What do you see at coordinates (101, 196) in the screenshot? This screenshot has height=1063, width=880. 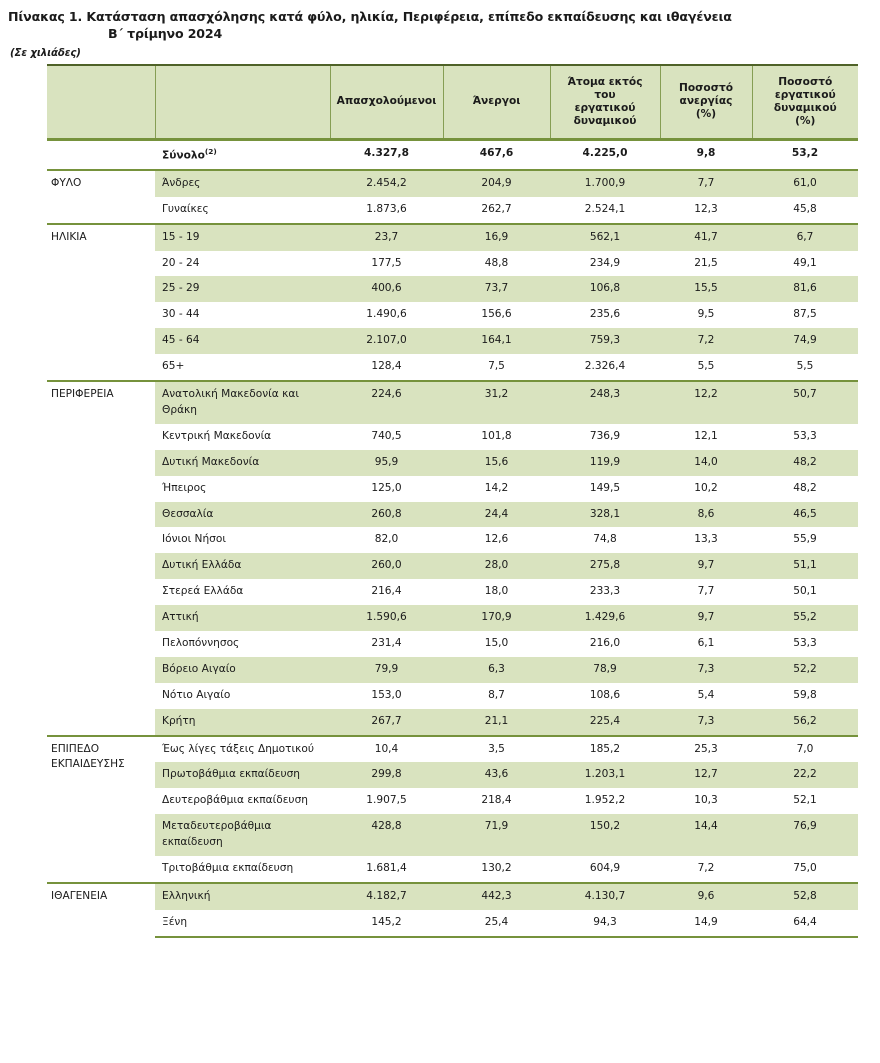 I see `row-category-label: ΦΥΛΟ` at bounding box center [101, 196].